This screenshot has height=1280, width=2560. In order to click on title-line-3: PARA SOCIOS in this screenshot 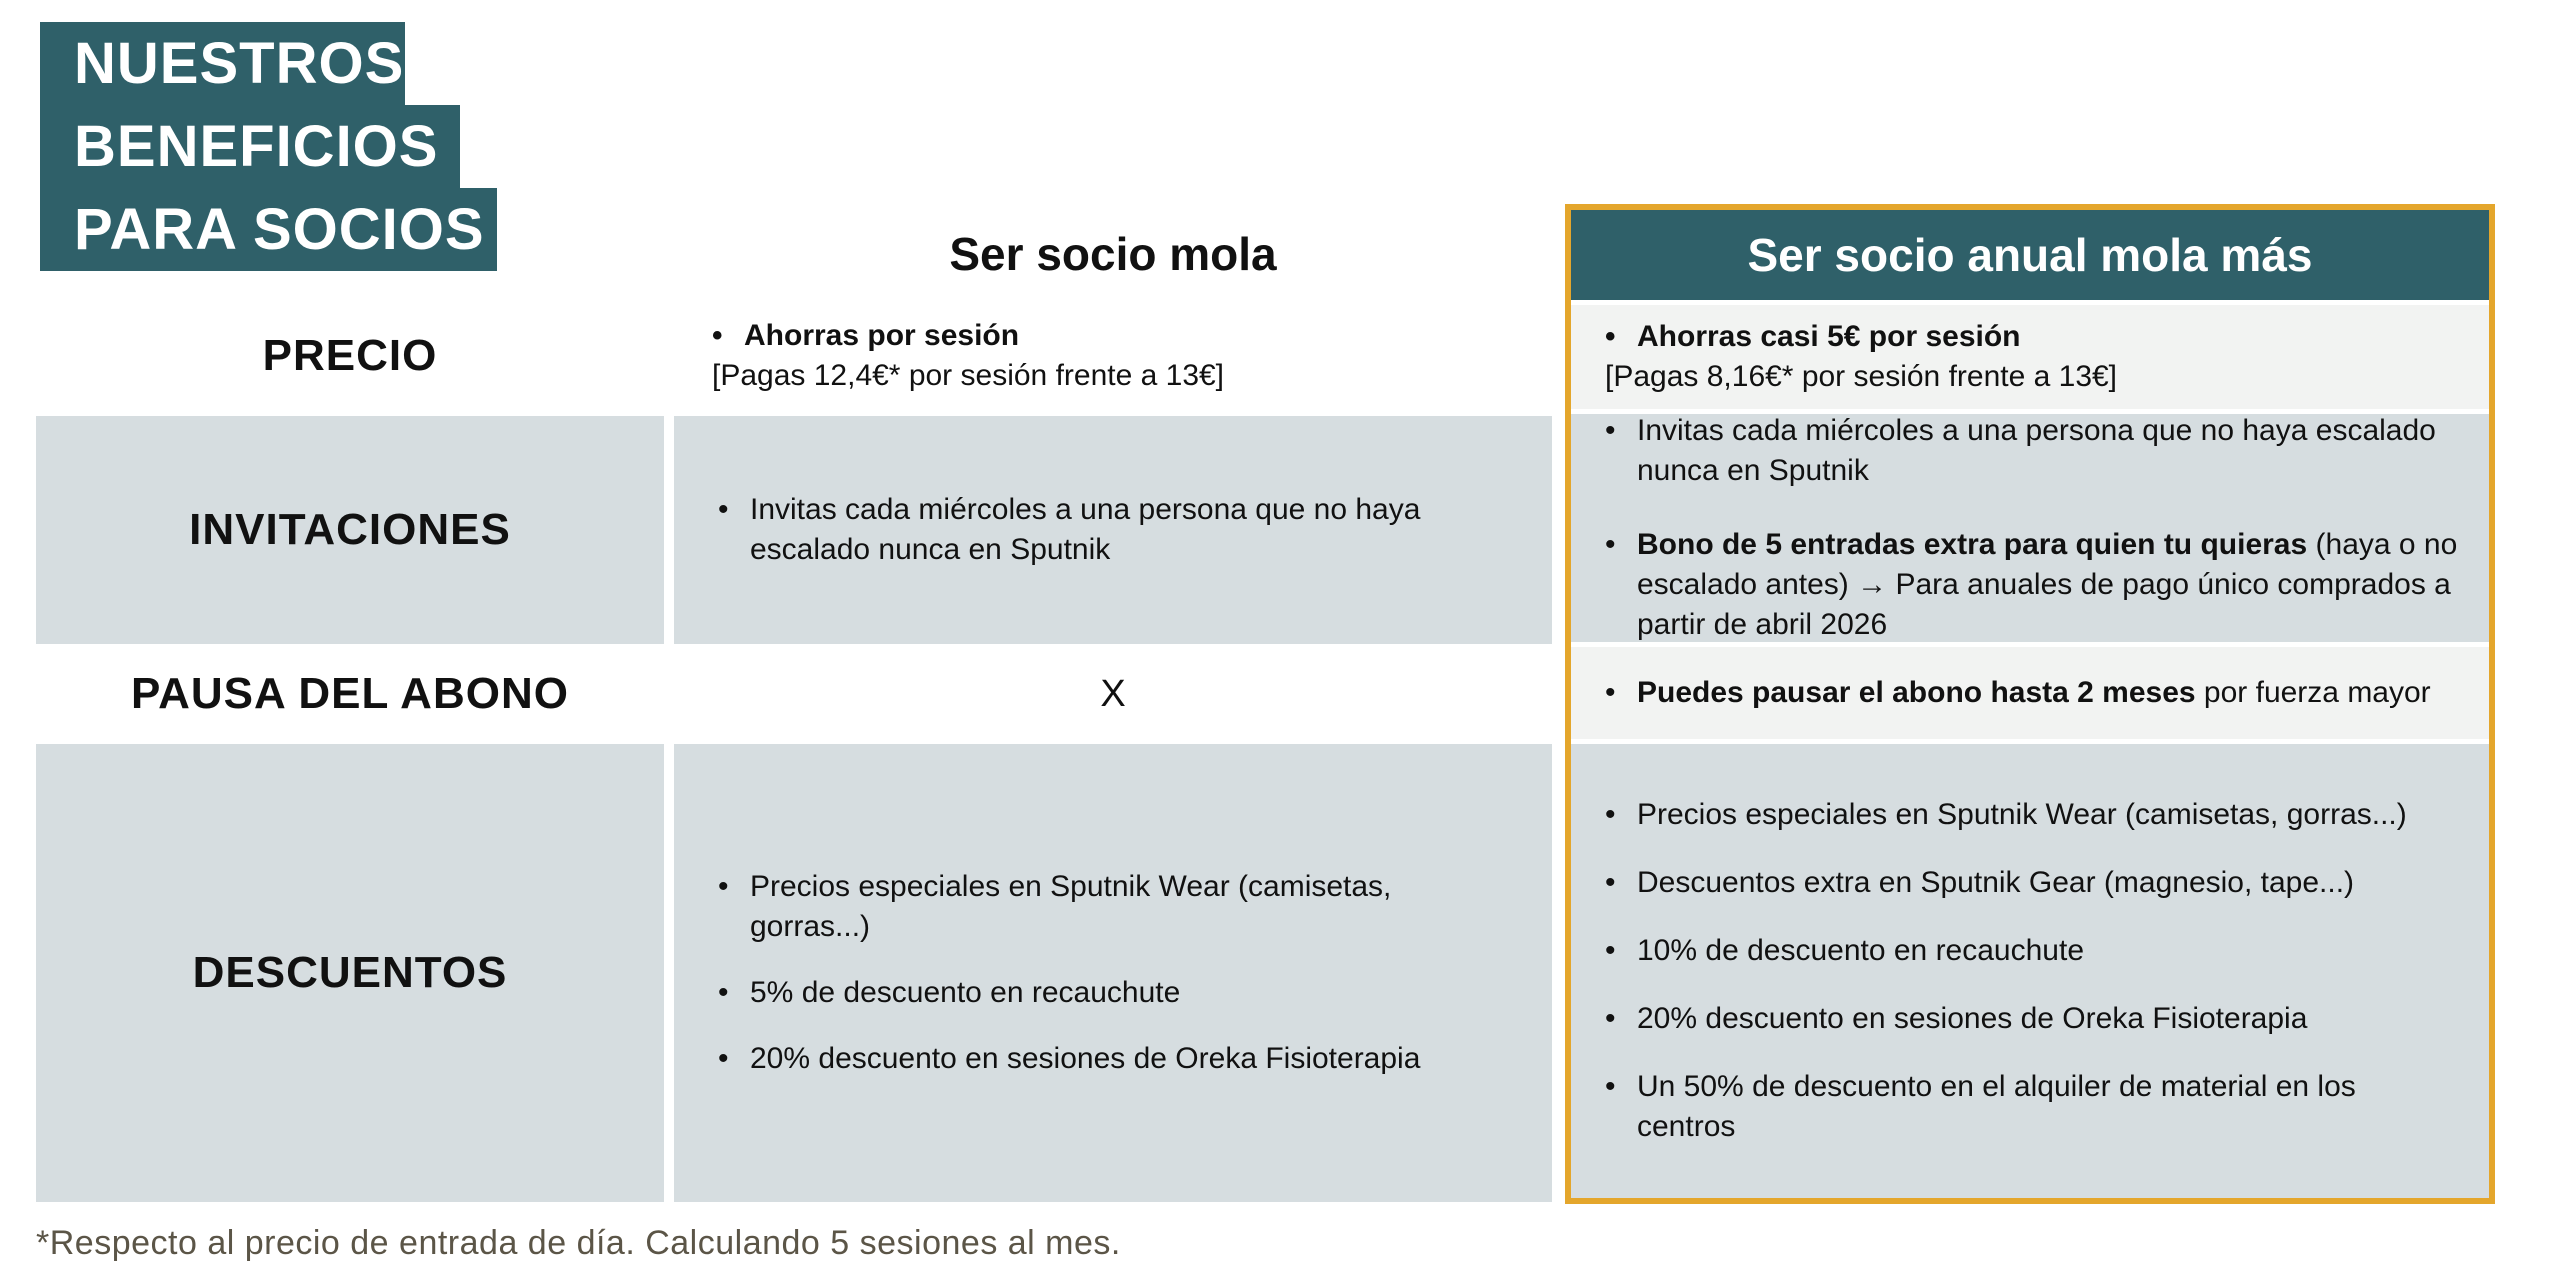, I will do `click(268, 229)`.